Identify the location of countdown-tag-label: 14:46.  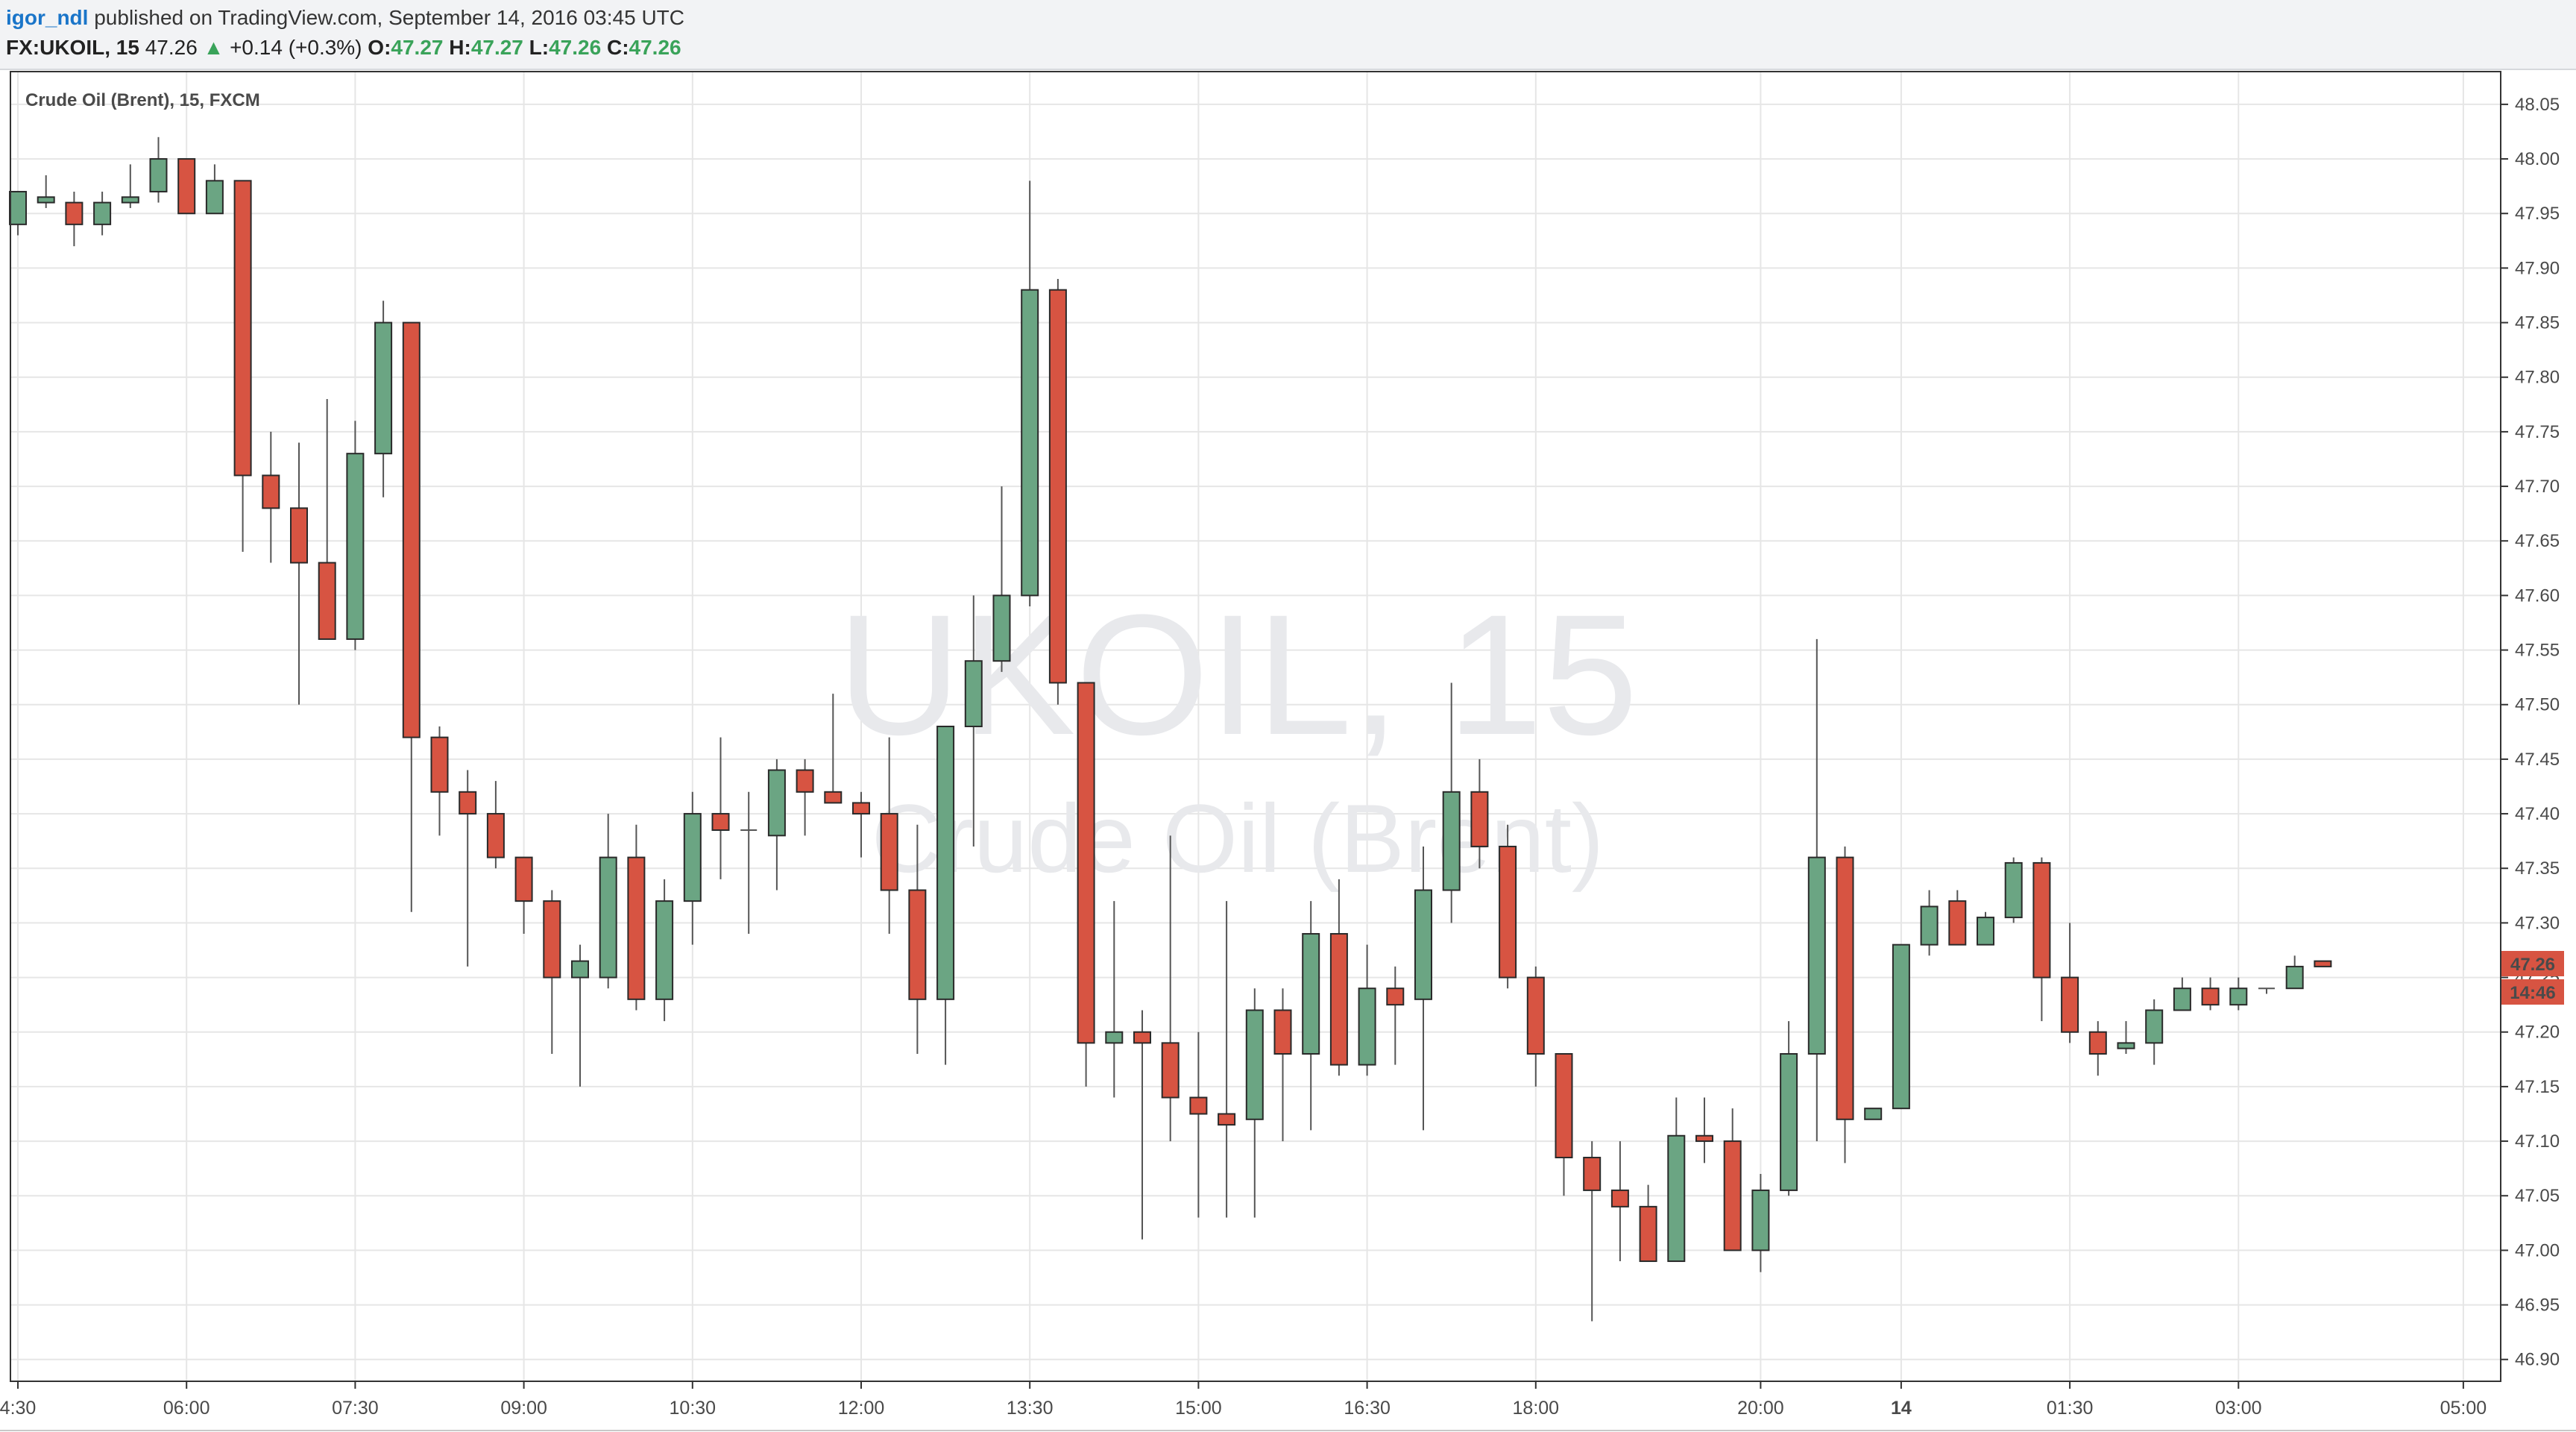
(2532, 993).